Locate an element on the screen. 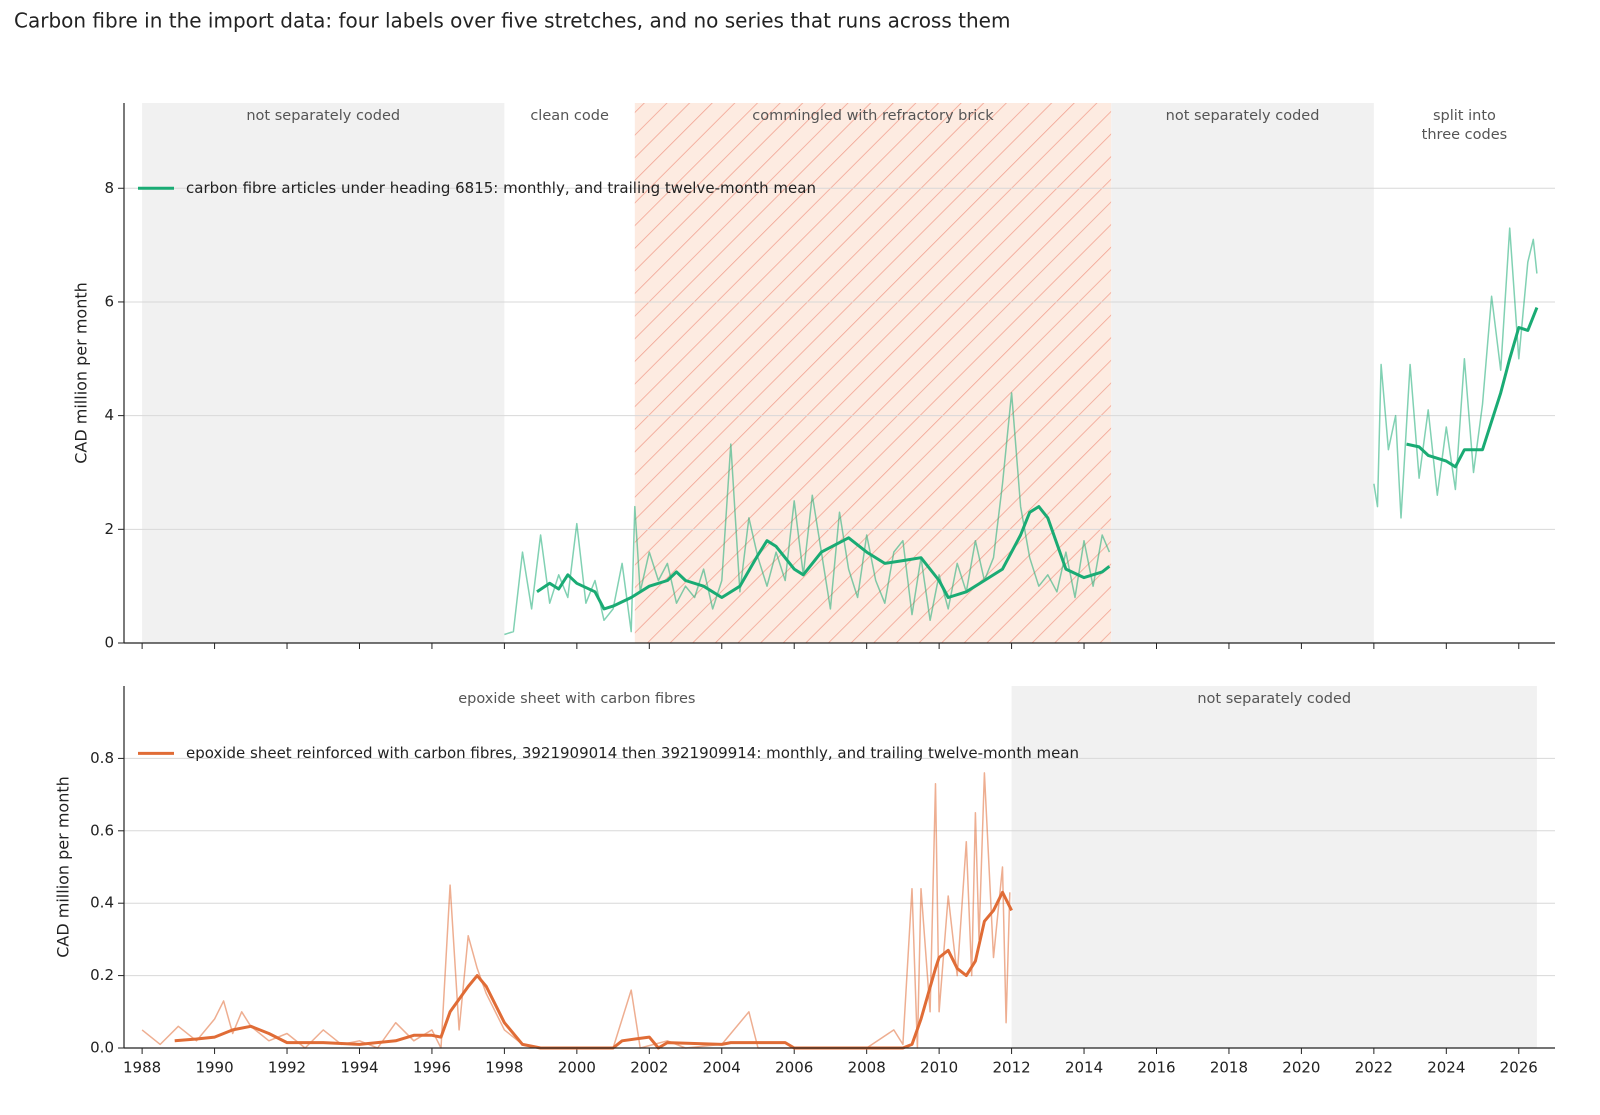 The width and height of the screenshot is (1600, 1115). x-tick-label: 1992 is located at coordinates (287, 1068).